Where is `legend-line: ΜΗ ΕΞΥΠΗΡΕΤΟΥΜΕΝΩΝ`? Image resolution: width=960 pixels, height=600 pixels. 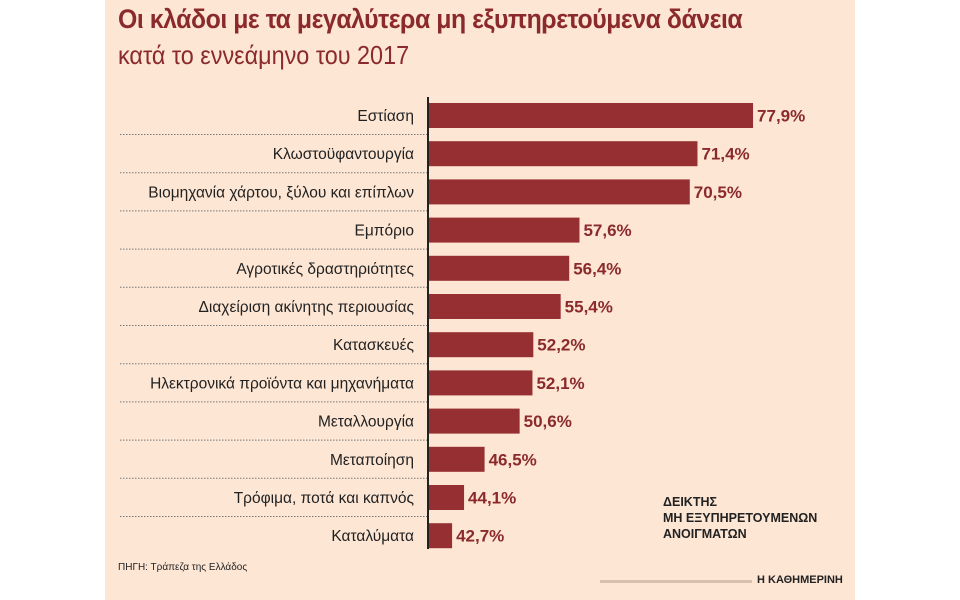 legend-line: ΜΗ ΕΞΥΠΗΡΕΤΟΥΜΕΝΩΝ is located at coordinates (740, 518).